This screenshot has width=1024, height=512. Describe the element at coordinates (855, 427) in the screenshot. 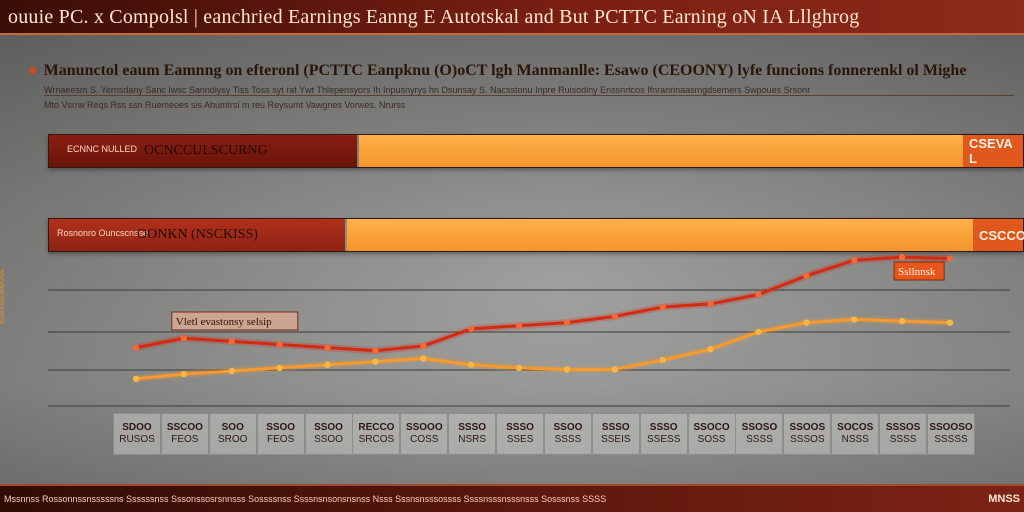

I see `x-tick-label-line-1: SOCOS` at that location.